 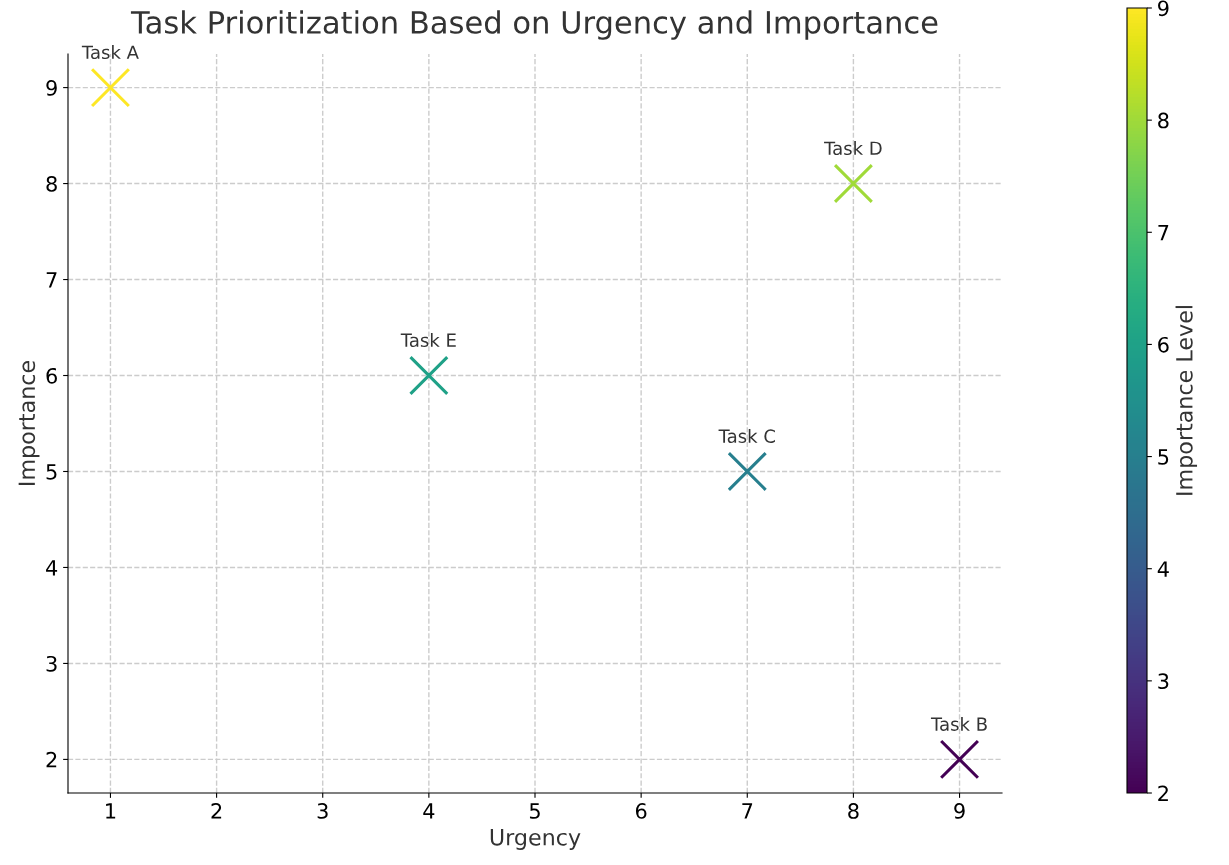 I want to click on y-tick-label: 7, so click(x=51, y=280).